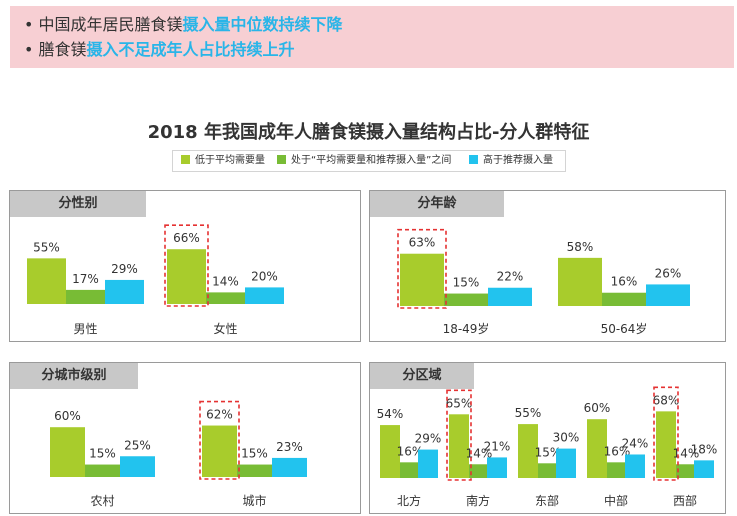 The image size is (737, 516). What do you see at coordinates (78, 204) in the screenshot?
I see `panel-gender-tab: 分性别` at bounding box center [78, 204].